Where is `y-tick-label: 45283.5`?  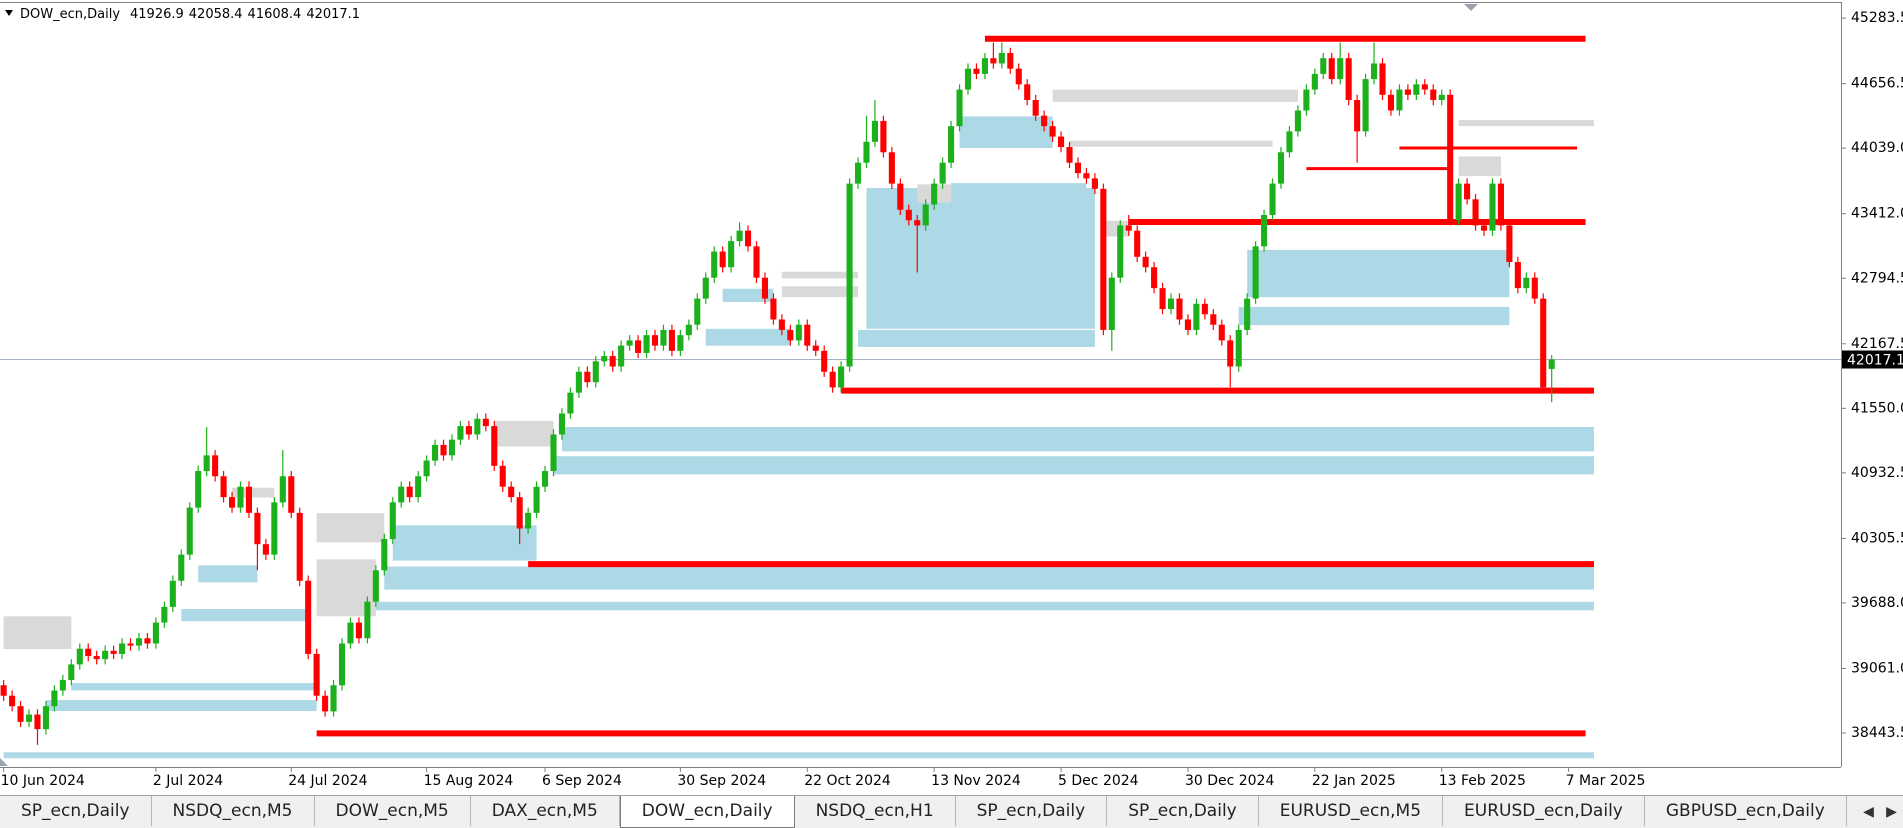 y-tick-label: 45283.5 is located at coordinates (1877, 18).